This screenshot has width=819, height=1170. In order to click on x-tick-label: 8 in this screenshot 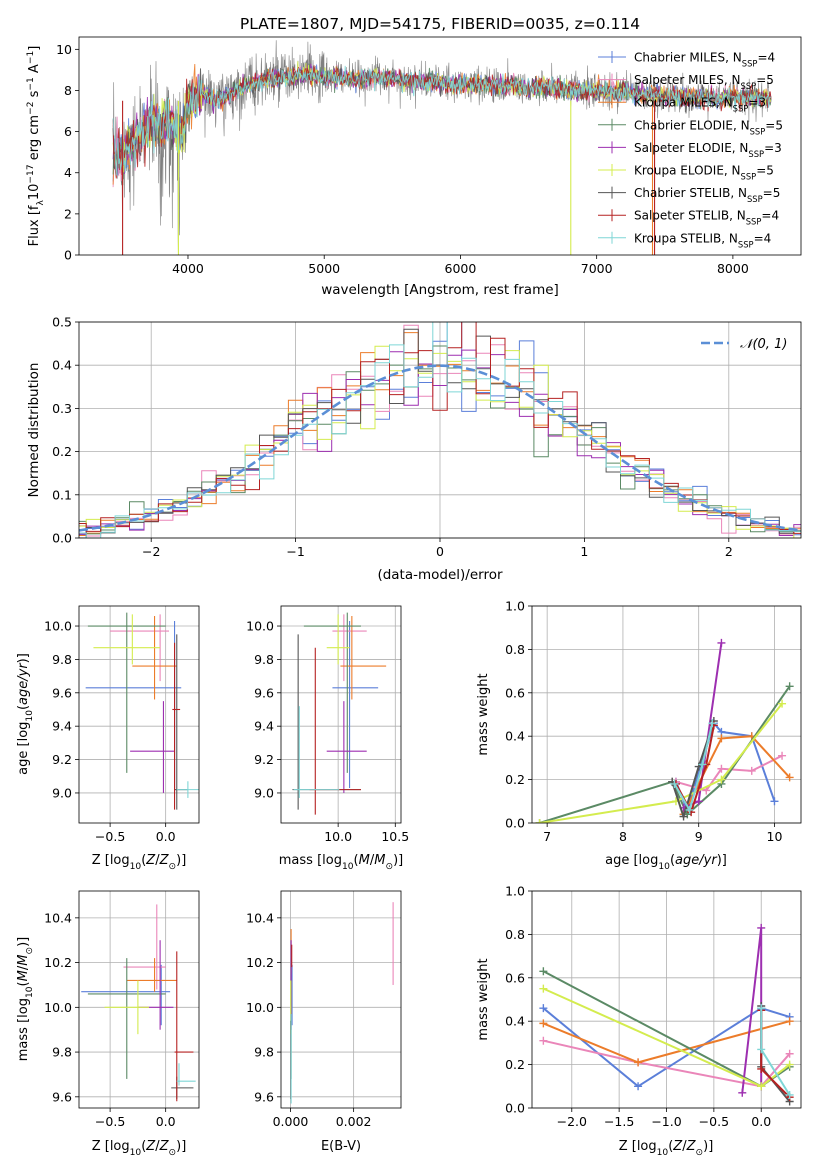, I will do `click(623, 836)`.